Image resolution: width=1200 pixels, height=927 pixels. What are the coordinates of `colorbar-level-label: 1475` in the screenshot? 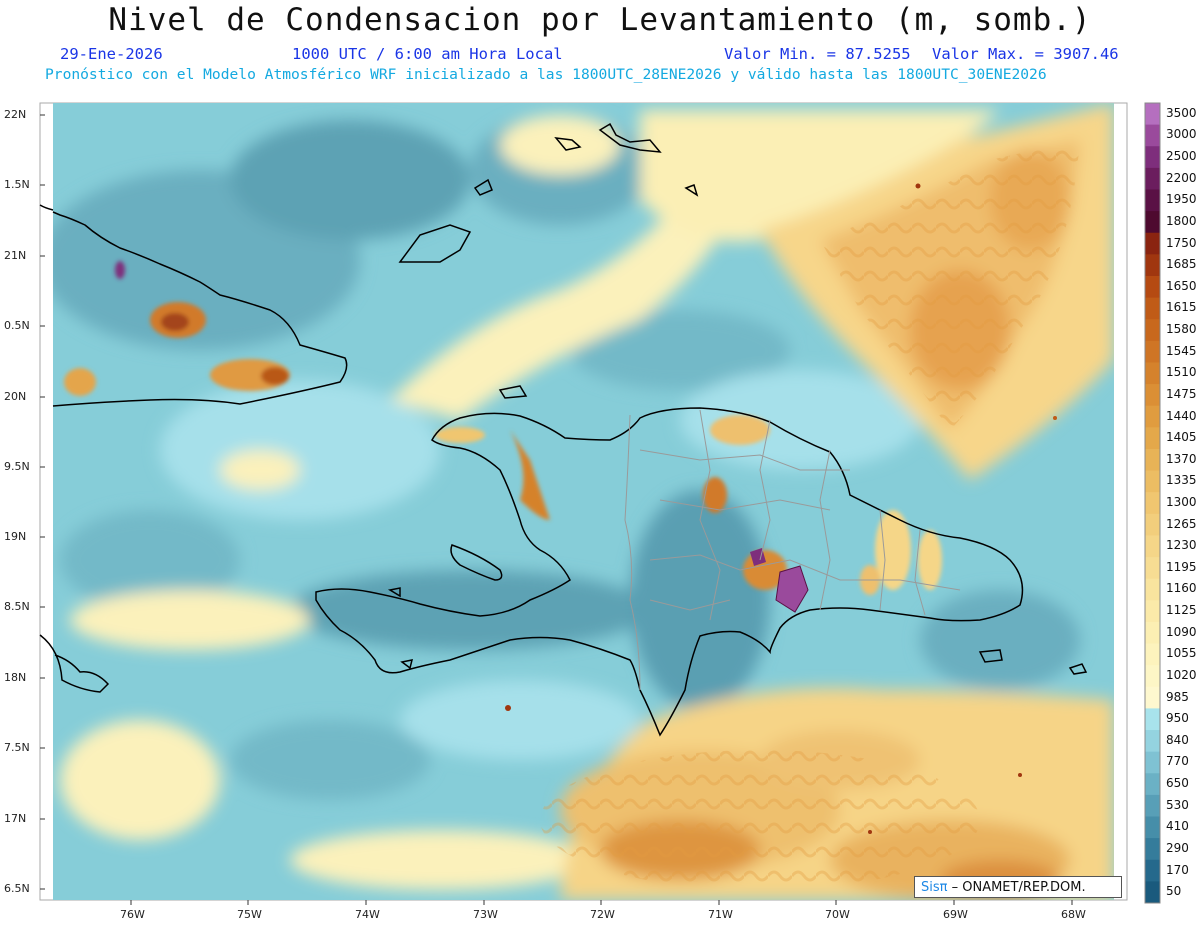 It's located at (1181, 393).